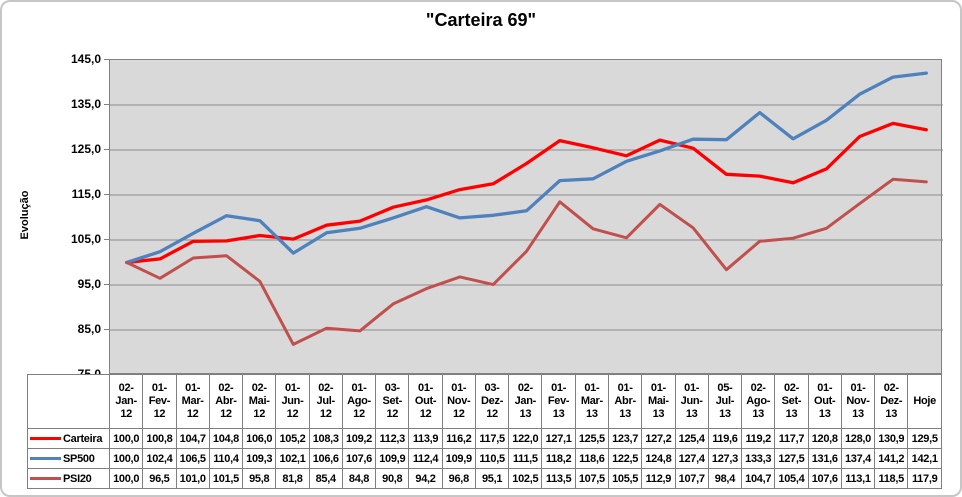 The height and width of the screenshot is (497, 962). Describe the element at coordinates (86, 194) in the screenshot. I see `y-tick-label: 115,0` at that location.